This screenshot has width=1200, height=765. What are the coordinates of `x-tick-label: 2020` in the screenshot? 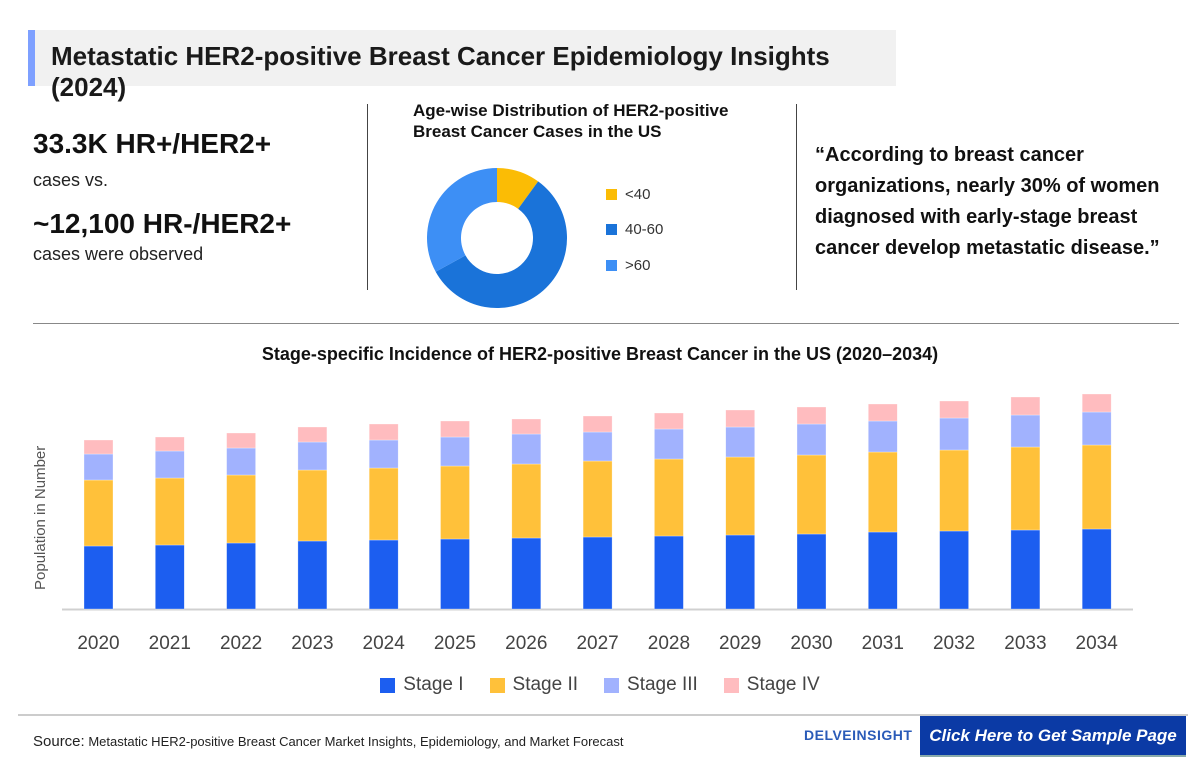 It's located at (98, 643).